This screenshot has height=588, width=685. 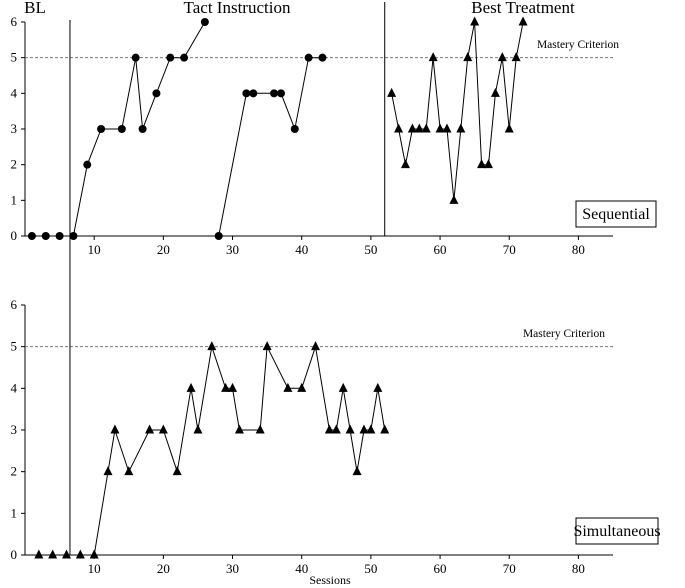 What do you see at coordinates (509, 249) in the screenshot?
I see `x-tick-label: 70` at bounding box center [509, 249].